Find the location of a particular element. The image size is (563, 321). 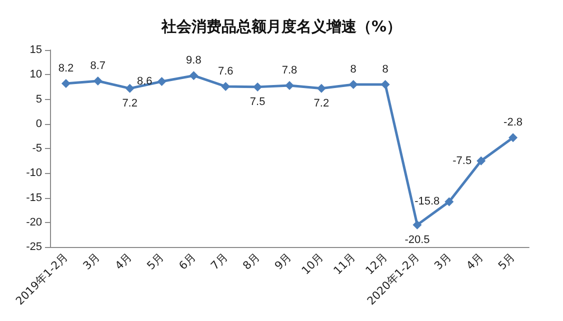

data-label: 7.6 is located at coordinates (226, 71).